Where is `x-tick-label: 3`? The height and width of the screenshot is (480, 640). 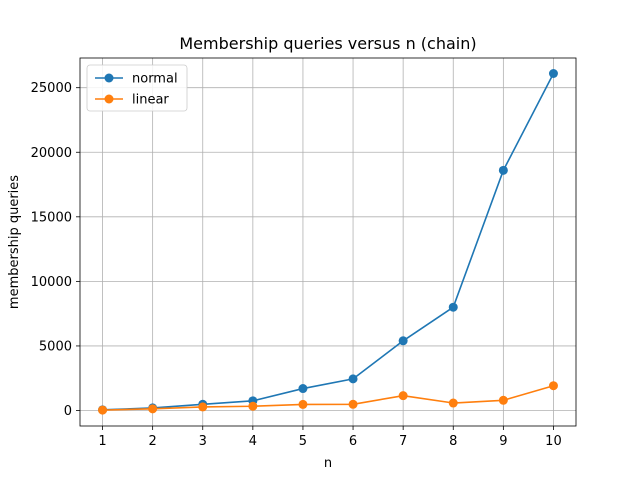
x-tick-label: 3 is located at coordinates (203, 441).